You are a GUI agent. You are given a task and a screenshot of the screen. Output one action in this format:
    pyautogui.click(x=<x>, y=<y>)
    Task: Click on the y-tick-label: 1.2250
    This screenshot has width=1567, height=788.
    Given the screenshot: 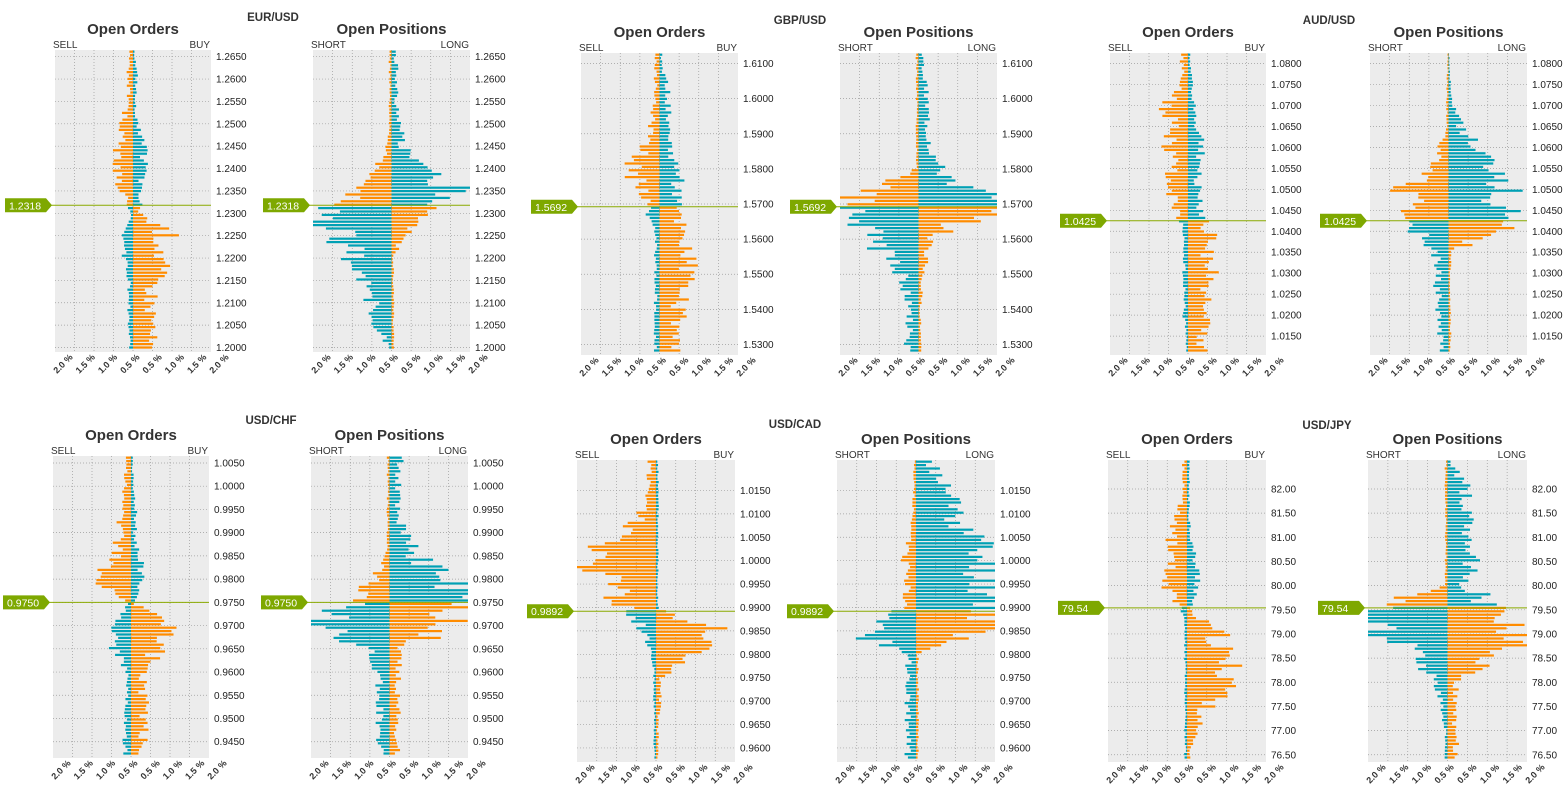 What is the action you would take?
    pyautogui.click(x=490, y=236)
    